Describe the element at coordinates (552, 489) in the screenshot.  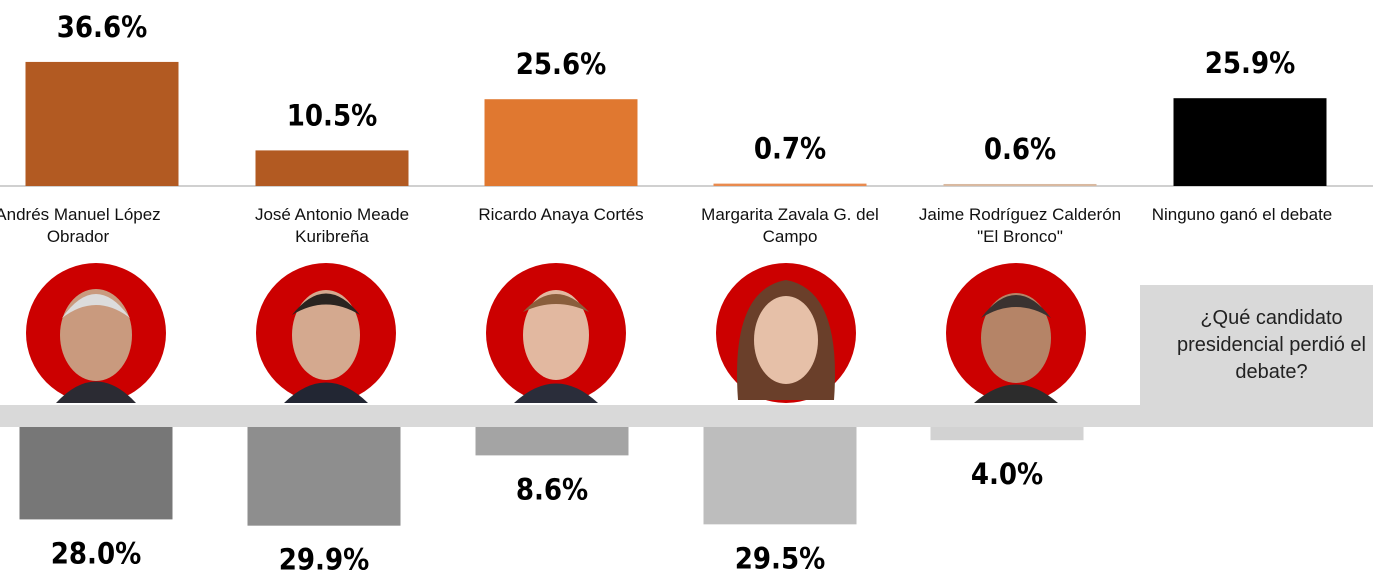
I see `value-label: 8.6%` at that location.